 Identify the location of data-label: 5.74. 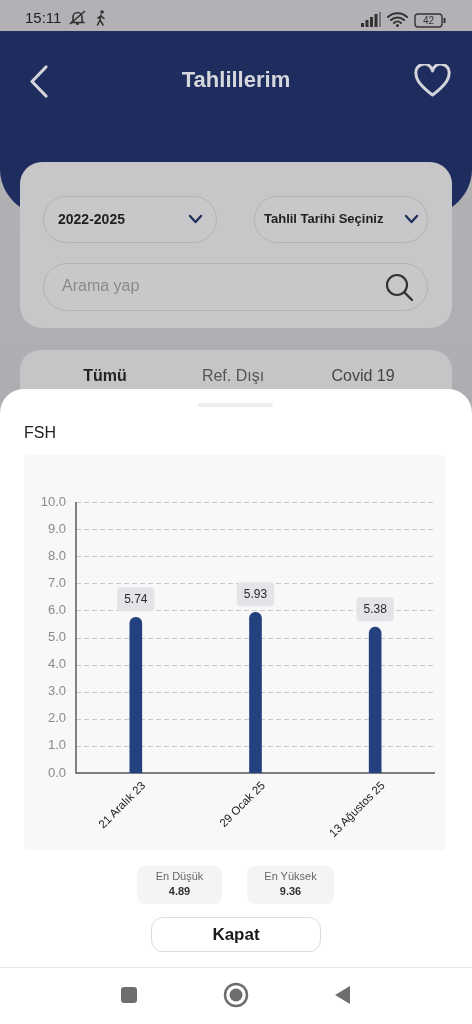
(136, 599).